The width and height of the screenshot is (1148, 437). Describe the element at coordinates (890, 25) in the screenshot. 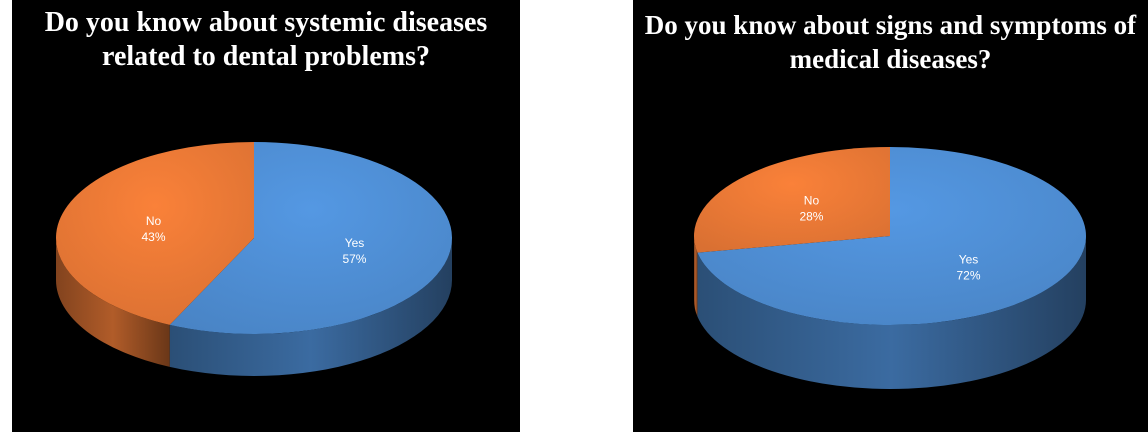

I see `chart-title-line-1: Do you know about signs and symptoms of` at that location.